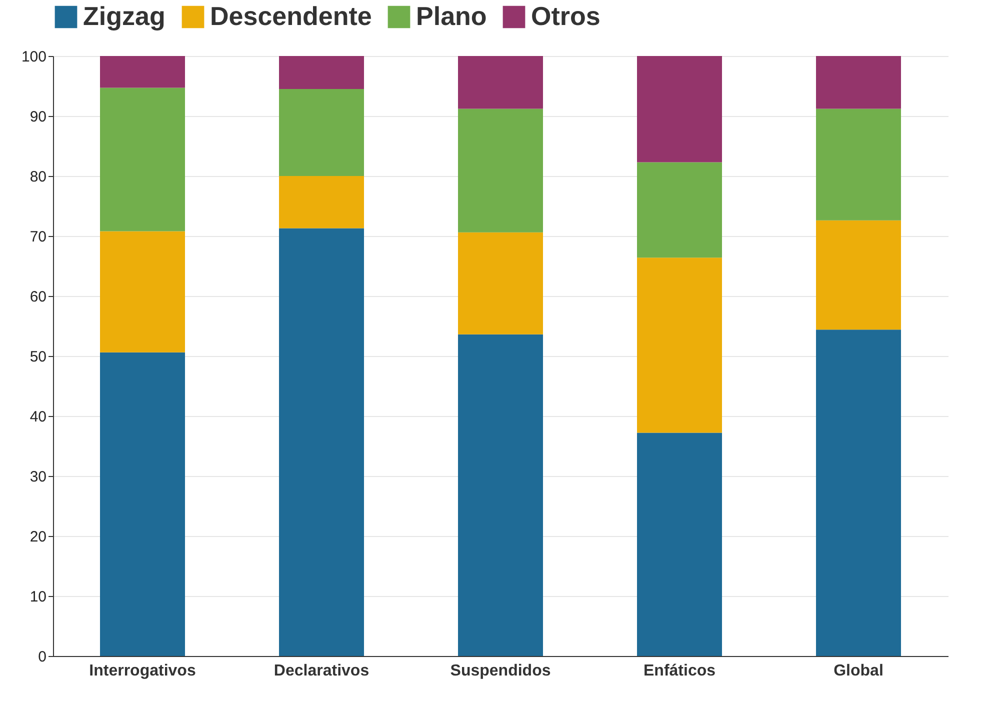 This screenshot has width=985, height=708. I want to click on y-tick-label: 20, so click(38, 537).